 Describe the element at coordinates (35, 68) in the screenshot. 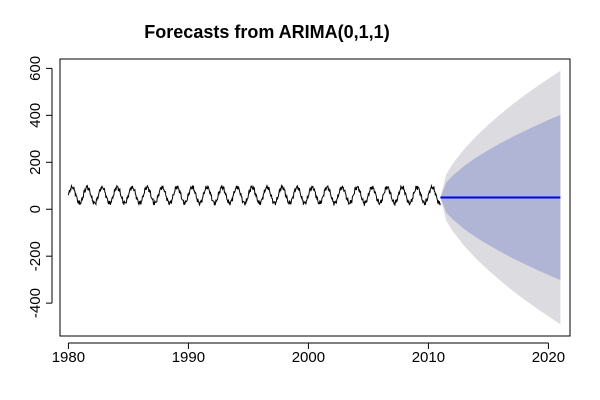

I see `y-tick-label: 600` at that location.